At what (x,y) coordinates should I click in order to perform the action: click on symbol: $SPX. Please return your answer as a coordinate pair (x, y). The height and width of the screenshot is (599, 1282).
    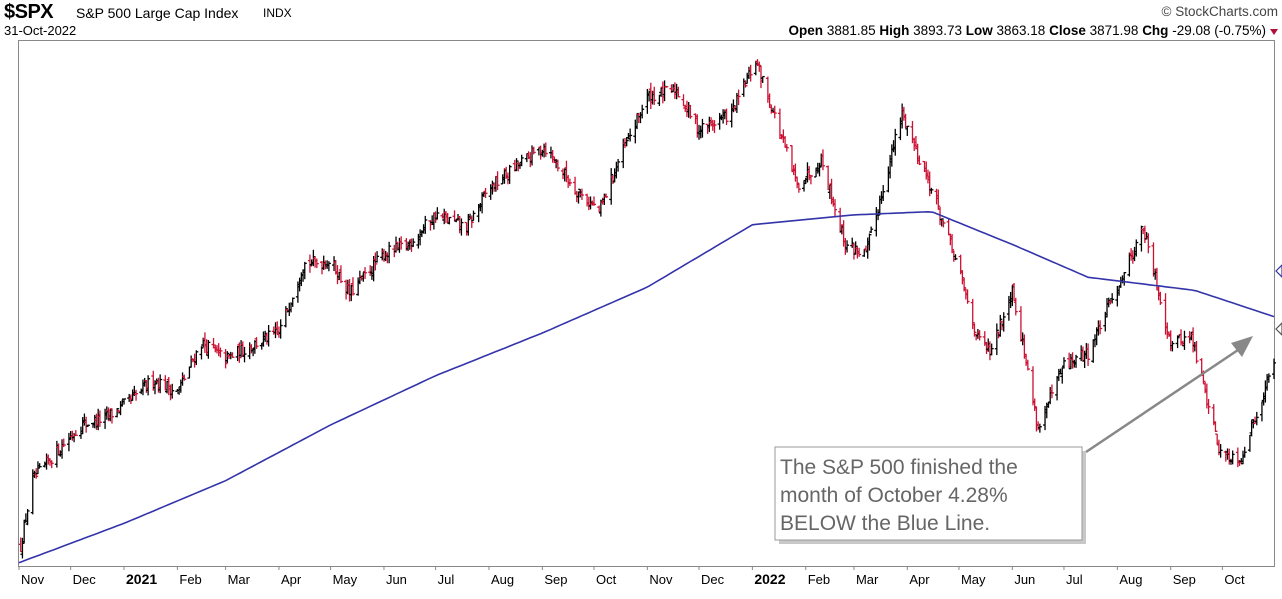
    Looking at the image, I should click on (29, 12).